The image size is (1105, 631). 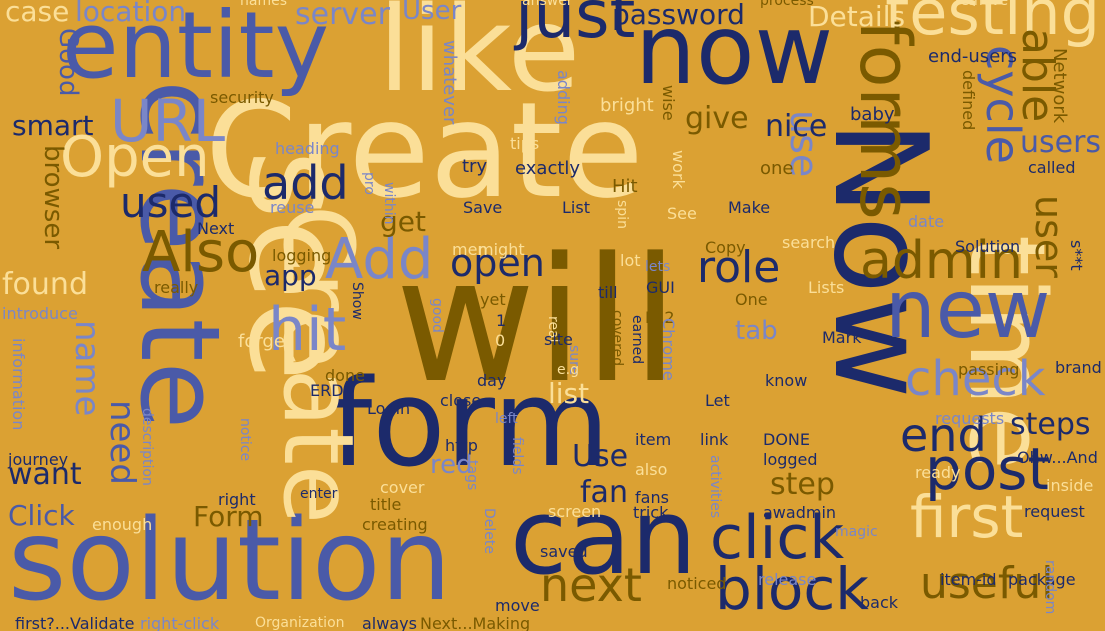 What do you see at coordinates (461, 445) in the screenshot?
I see `cloud-word: http` at bounding box center [461, 445].